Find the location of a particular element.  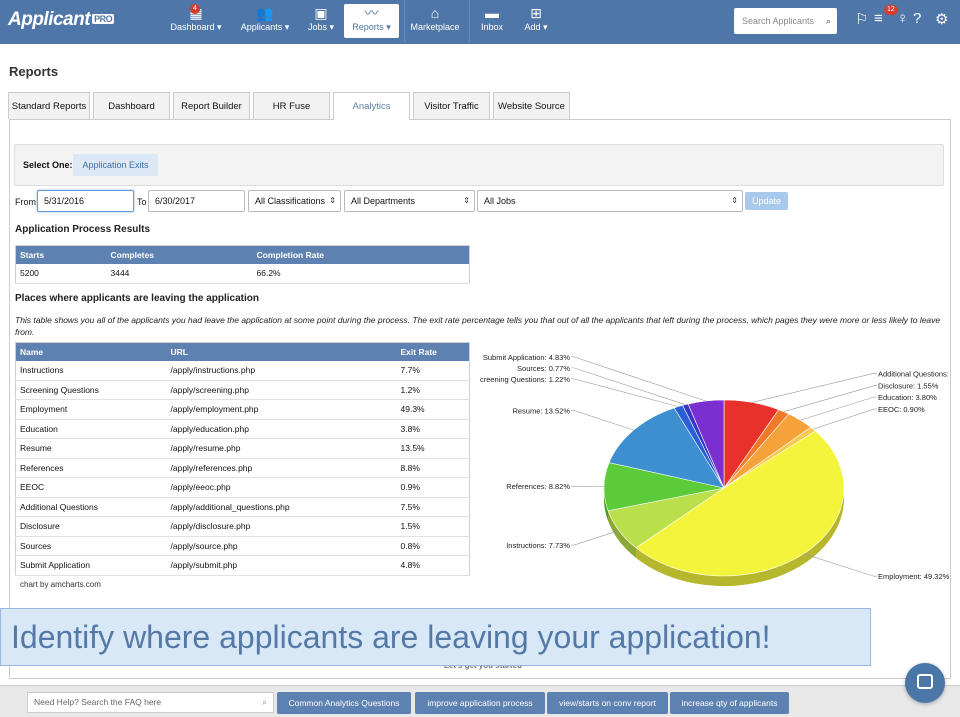

nav-inbox-label: Inbox is located at coordinates (492, 27).